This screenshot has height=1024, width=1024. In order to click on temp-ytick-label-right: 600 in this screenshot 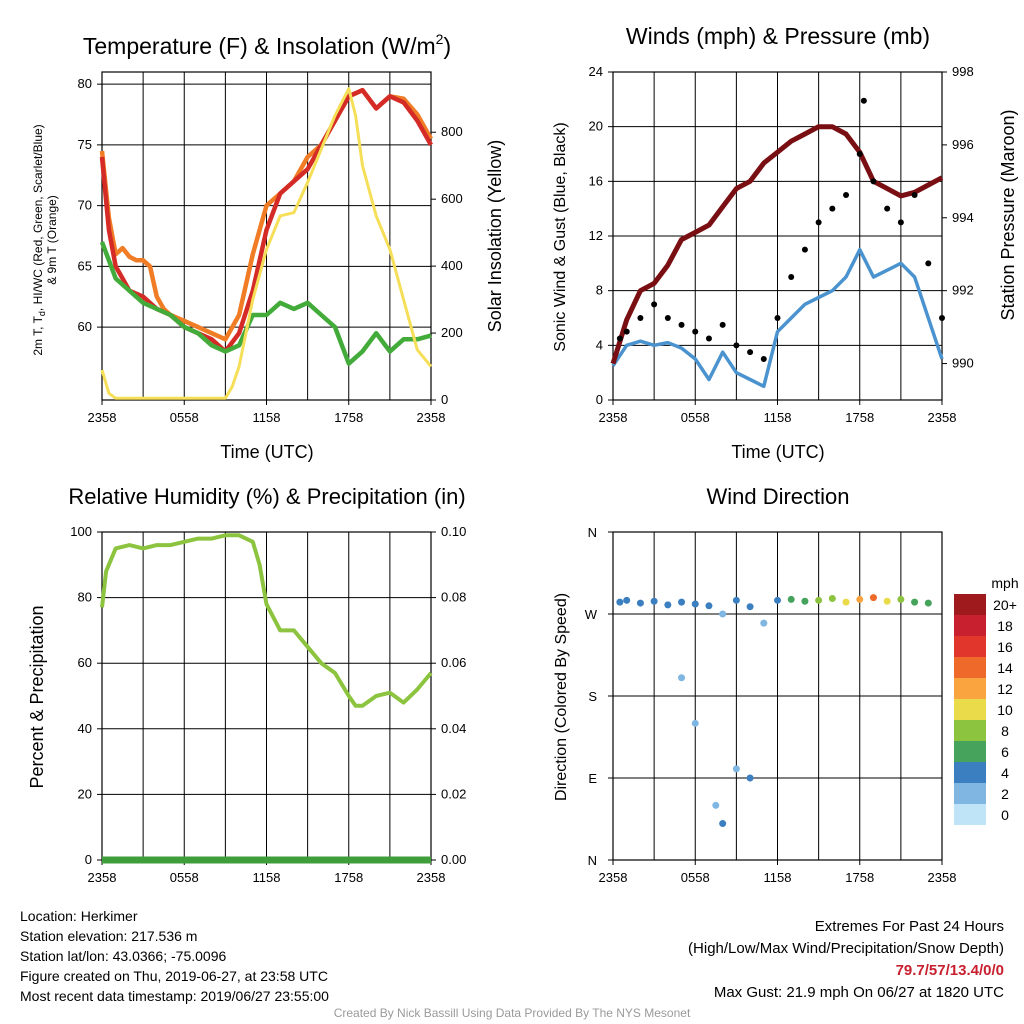, I will do `click(452, 198)`.